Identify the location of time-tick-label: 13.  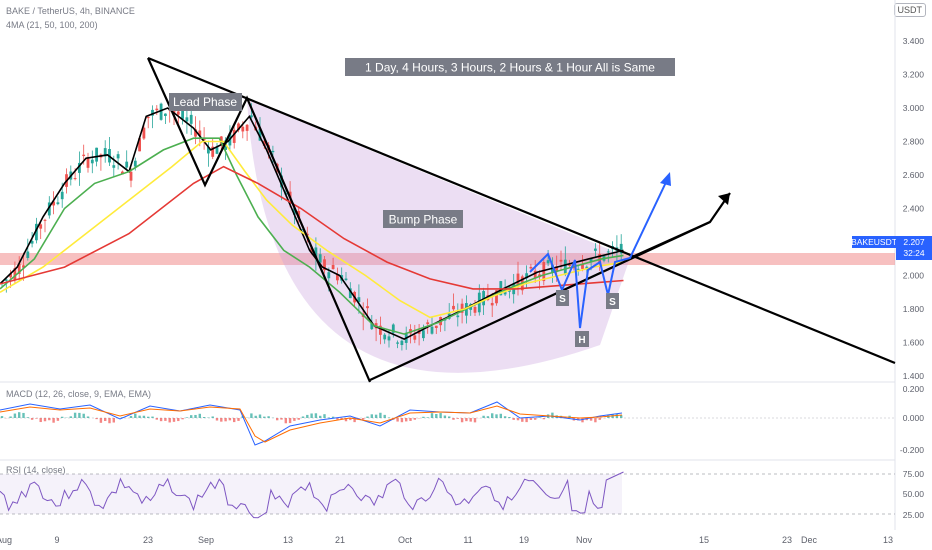
(288, 540).